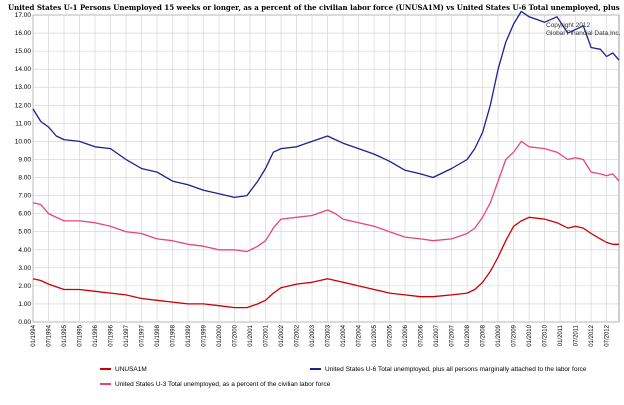  What do you see at coordinates (546, 335) in the screenshot?
I see `x-tick-label: 07/2010` at bounding box center [546, 335].